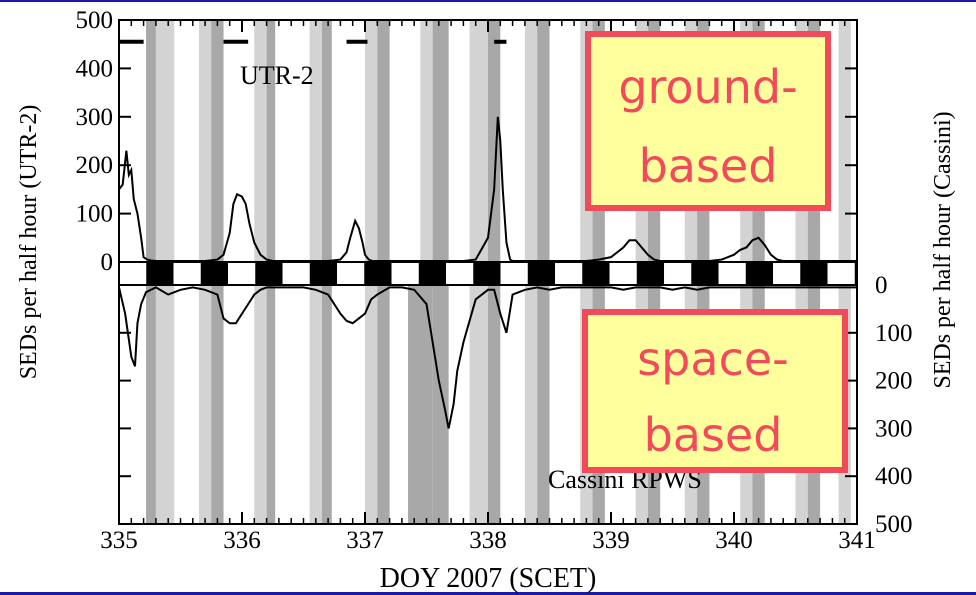  I want to click on space-based-callout: space-based, so click(715, 391).